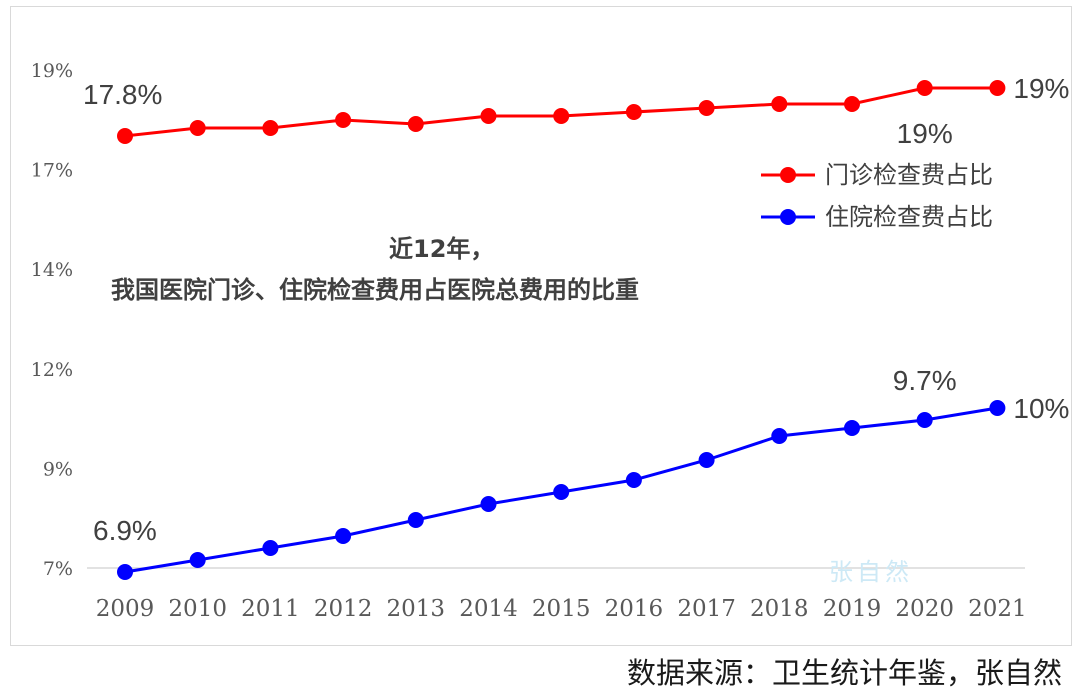 This screenshot has width=1080, height=695. I want to click on source-note: 数据来源：卫生统计年鉴，张自然, so click(844, 673).